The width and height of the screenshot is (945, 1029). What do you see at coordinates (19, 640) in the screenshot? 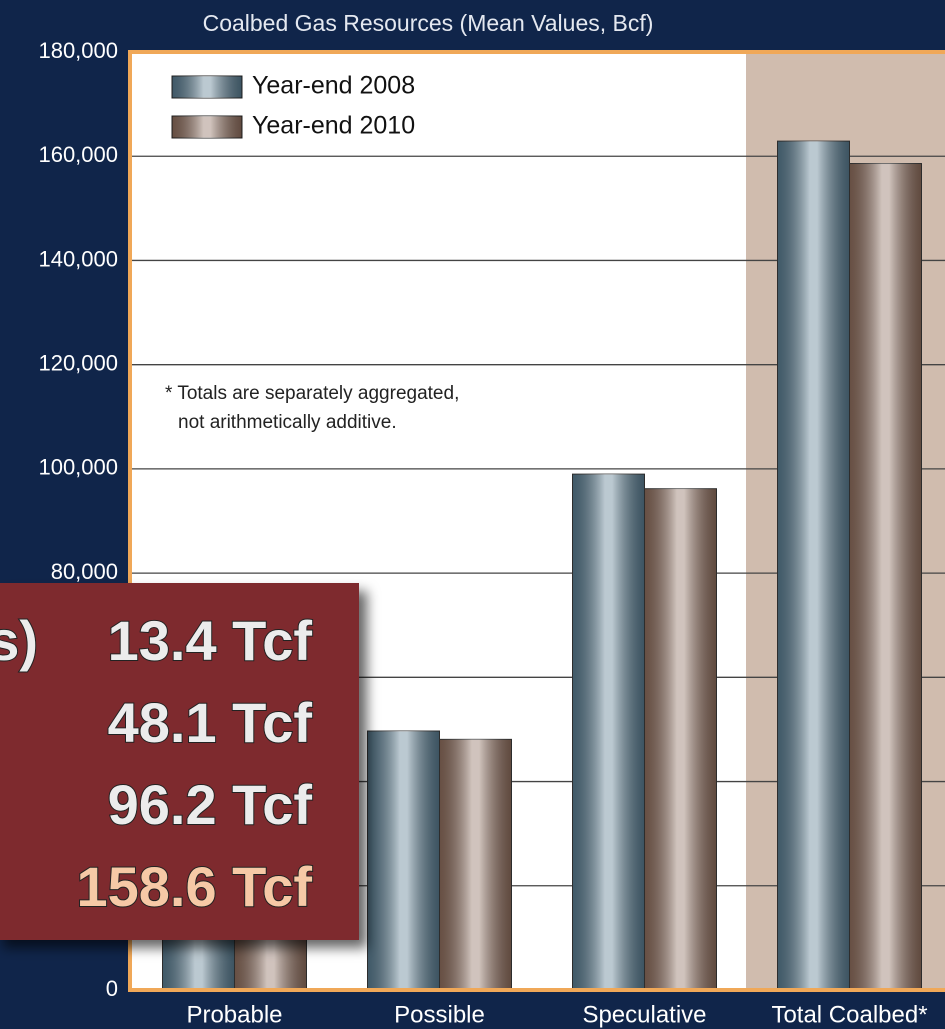
I see `overlay-text: s)` at bounding box center [19, 640].